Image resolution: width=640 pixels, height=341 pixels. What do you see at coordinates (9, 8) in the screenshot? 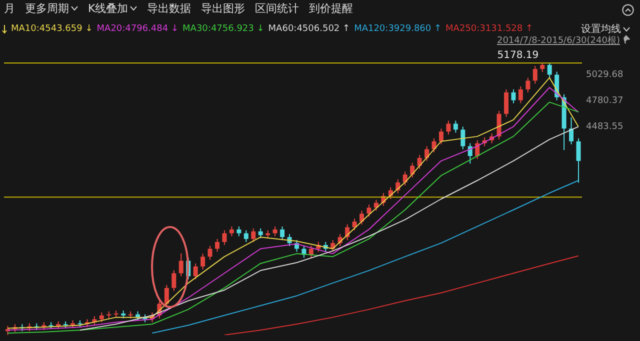
I see `text: 月` at bounding box center [9, 8].